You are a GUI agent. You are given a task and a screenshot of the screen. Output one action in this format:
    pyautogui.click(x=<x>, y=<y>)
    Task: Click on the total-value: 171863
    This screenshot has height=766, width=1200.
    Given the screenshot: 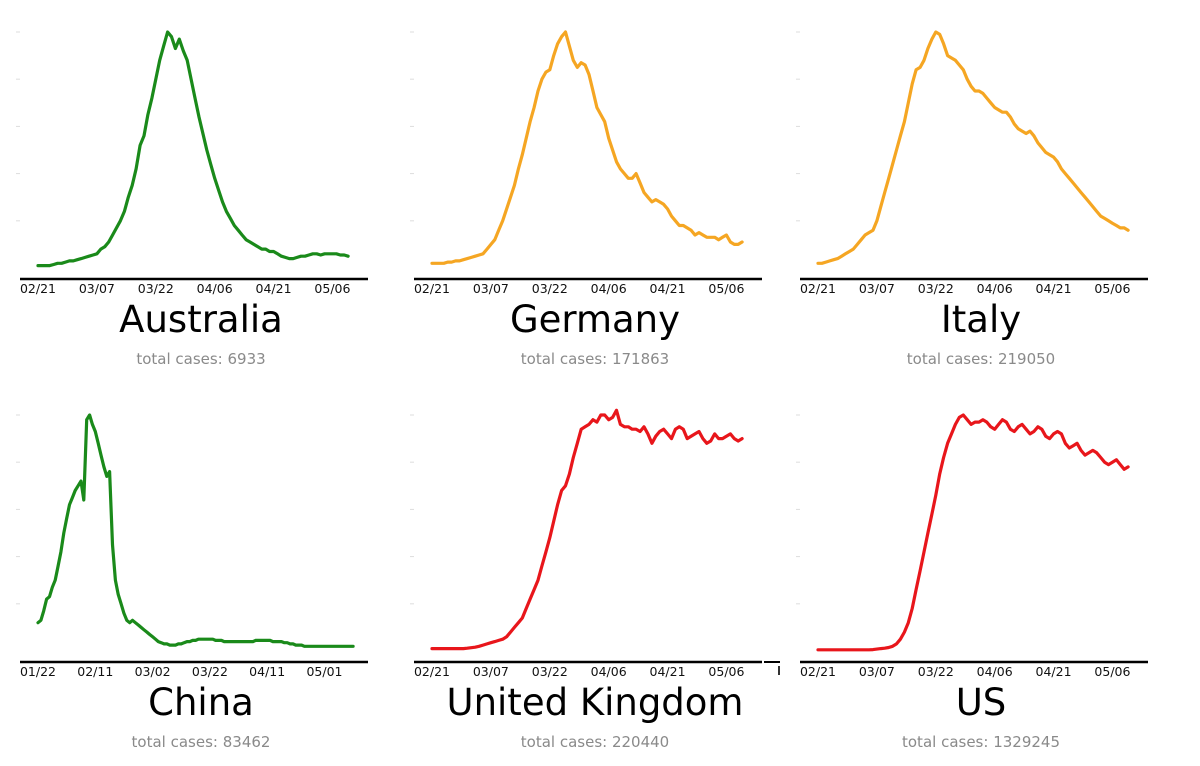 What is the action you would take?
    pyautogui.click(x=640, y=359)
    